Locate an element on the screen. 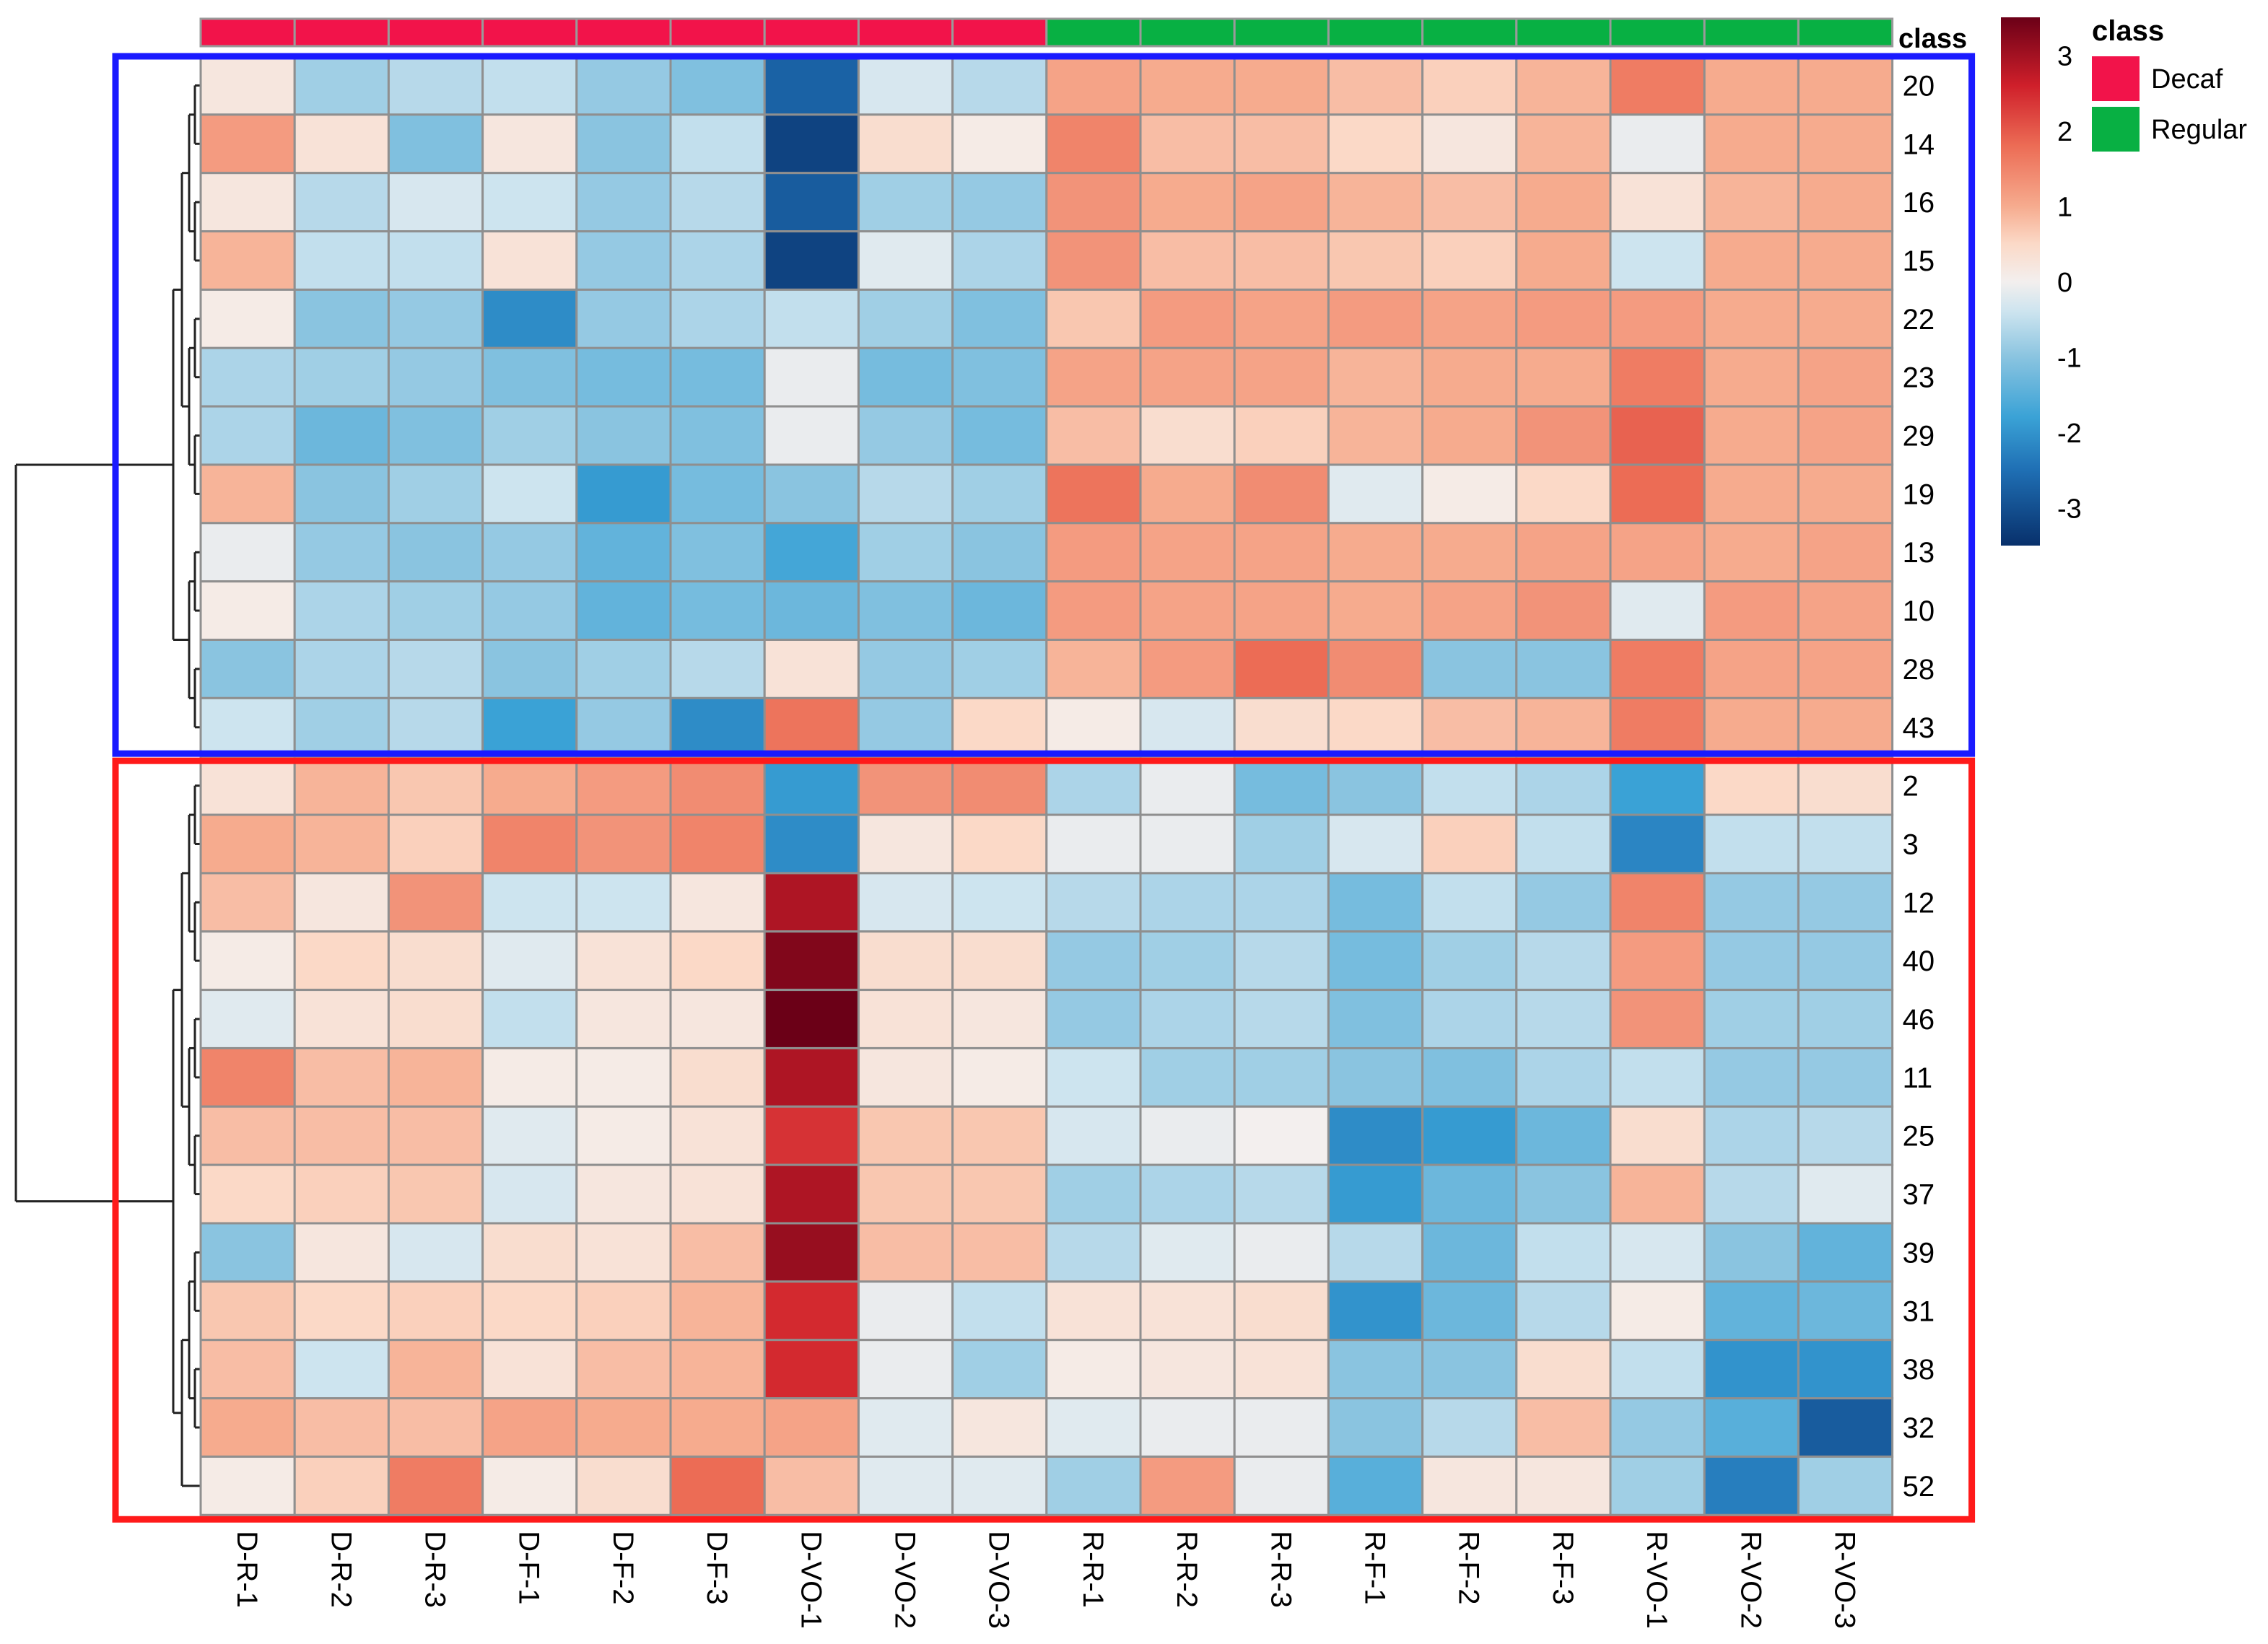 This screenshot has height=1644, width=2268. class-legend: class Decaf Regular is located at coordinates (2169, 83).